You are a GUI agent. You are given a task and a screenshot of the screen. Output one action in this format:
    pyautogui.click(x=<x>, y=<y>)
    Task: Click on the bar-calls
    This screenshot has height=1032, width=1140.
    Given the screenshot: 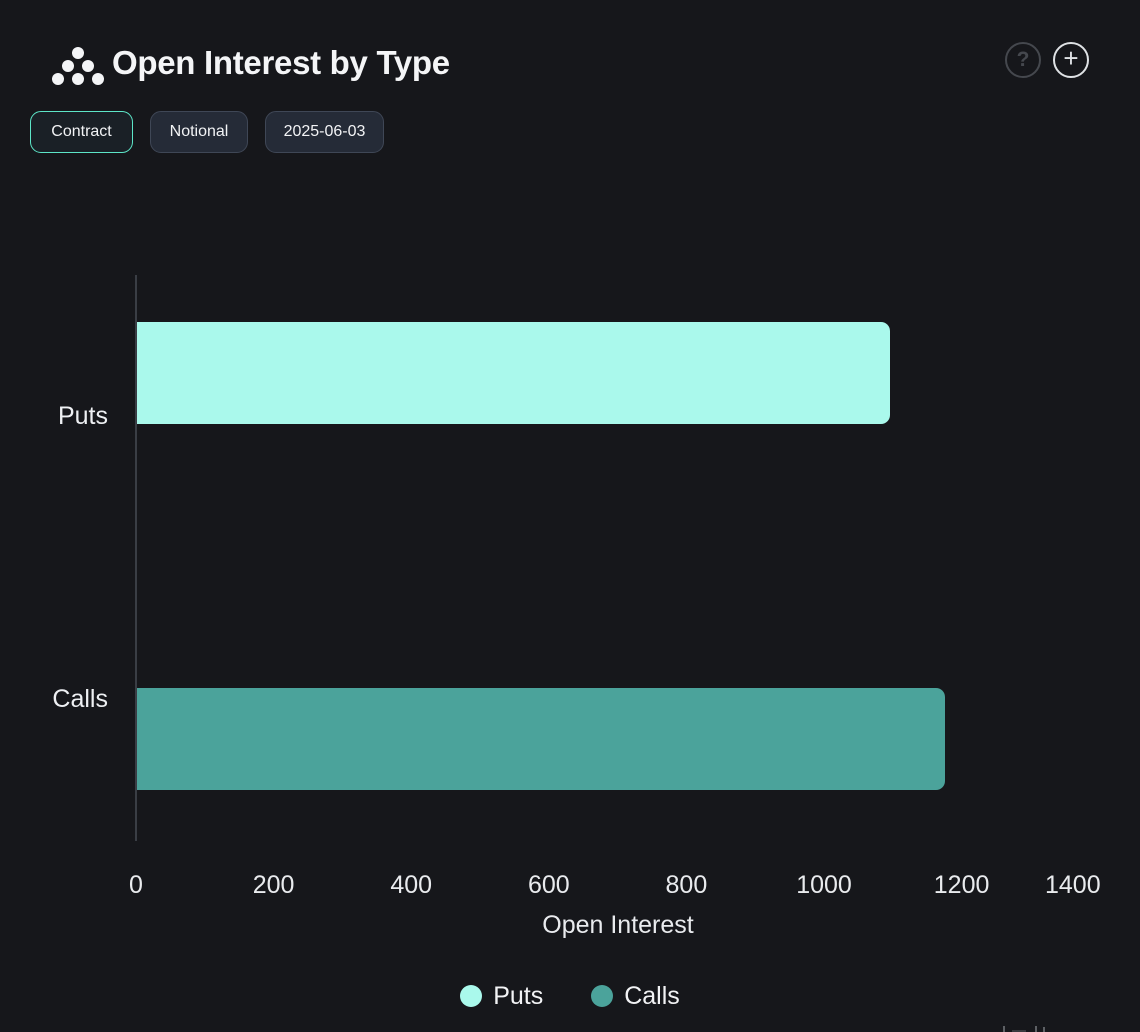 What is the action you would take?
    pyautogui.click(x=541, y=739)
    